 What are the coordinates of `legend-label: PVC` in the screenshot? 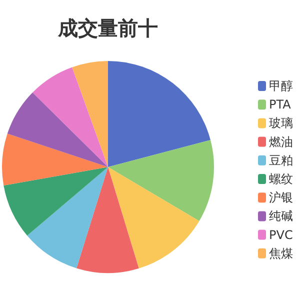 It's located at (281, 235).